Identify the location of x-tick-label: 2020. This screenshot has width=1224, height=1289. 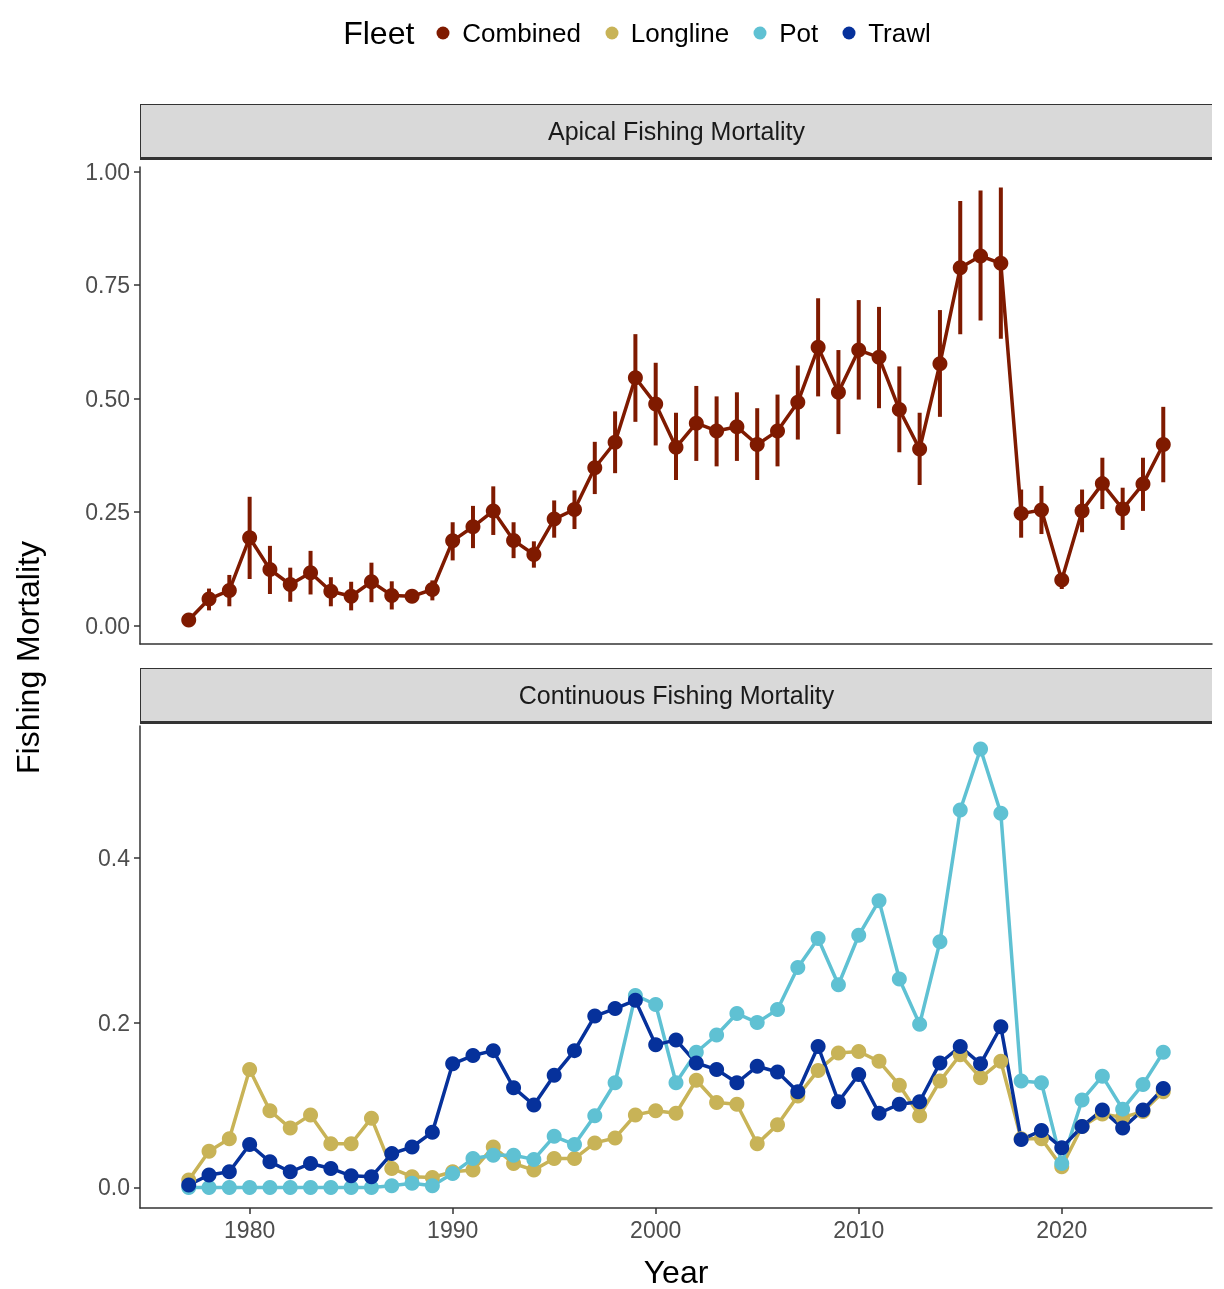
(1062, 1229).